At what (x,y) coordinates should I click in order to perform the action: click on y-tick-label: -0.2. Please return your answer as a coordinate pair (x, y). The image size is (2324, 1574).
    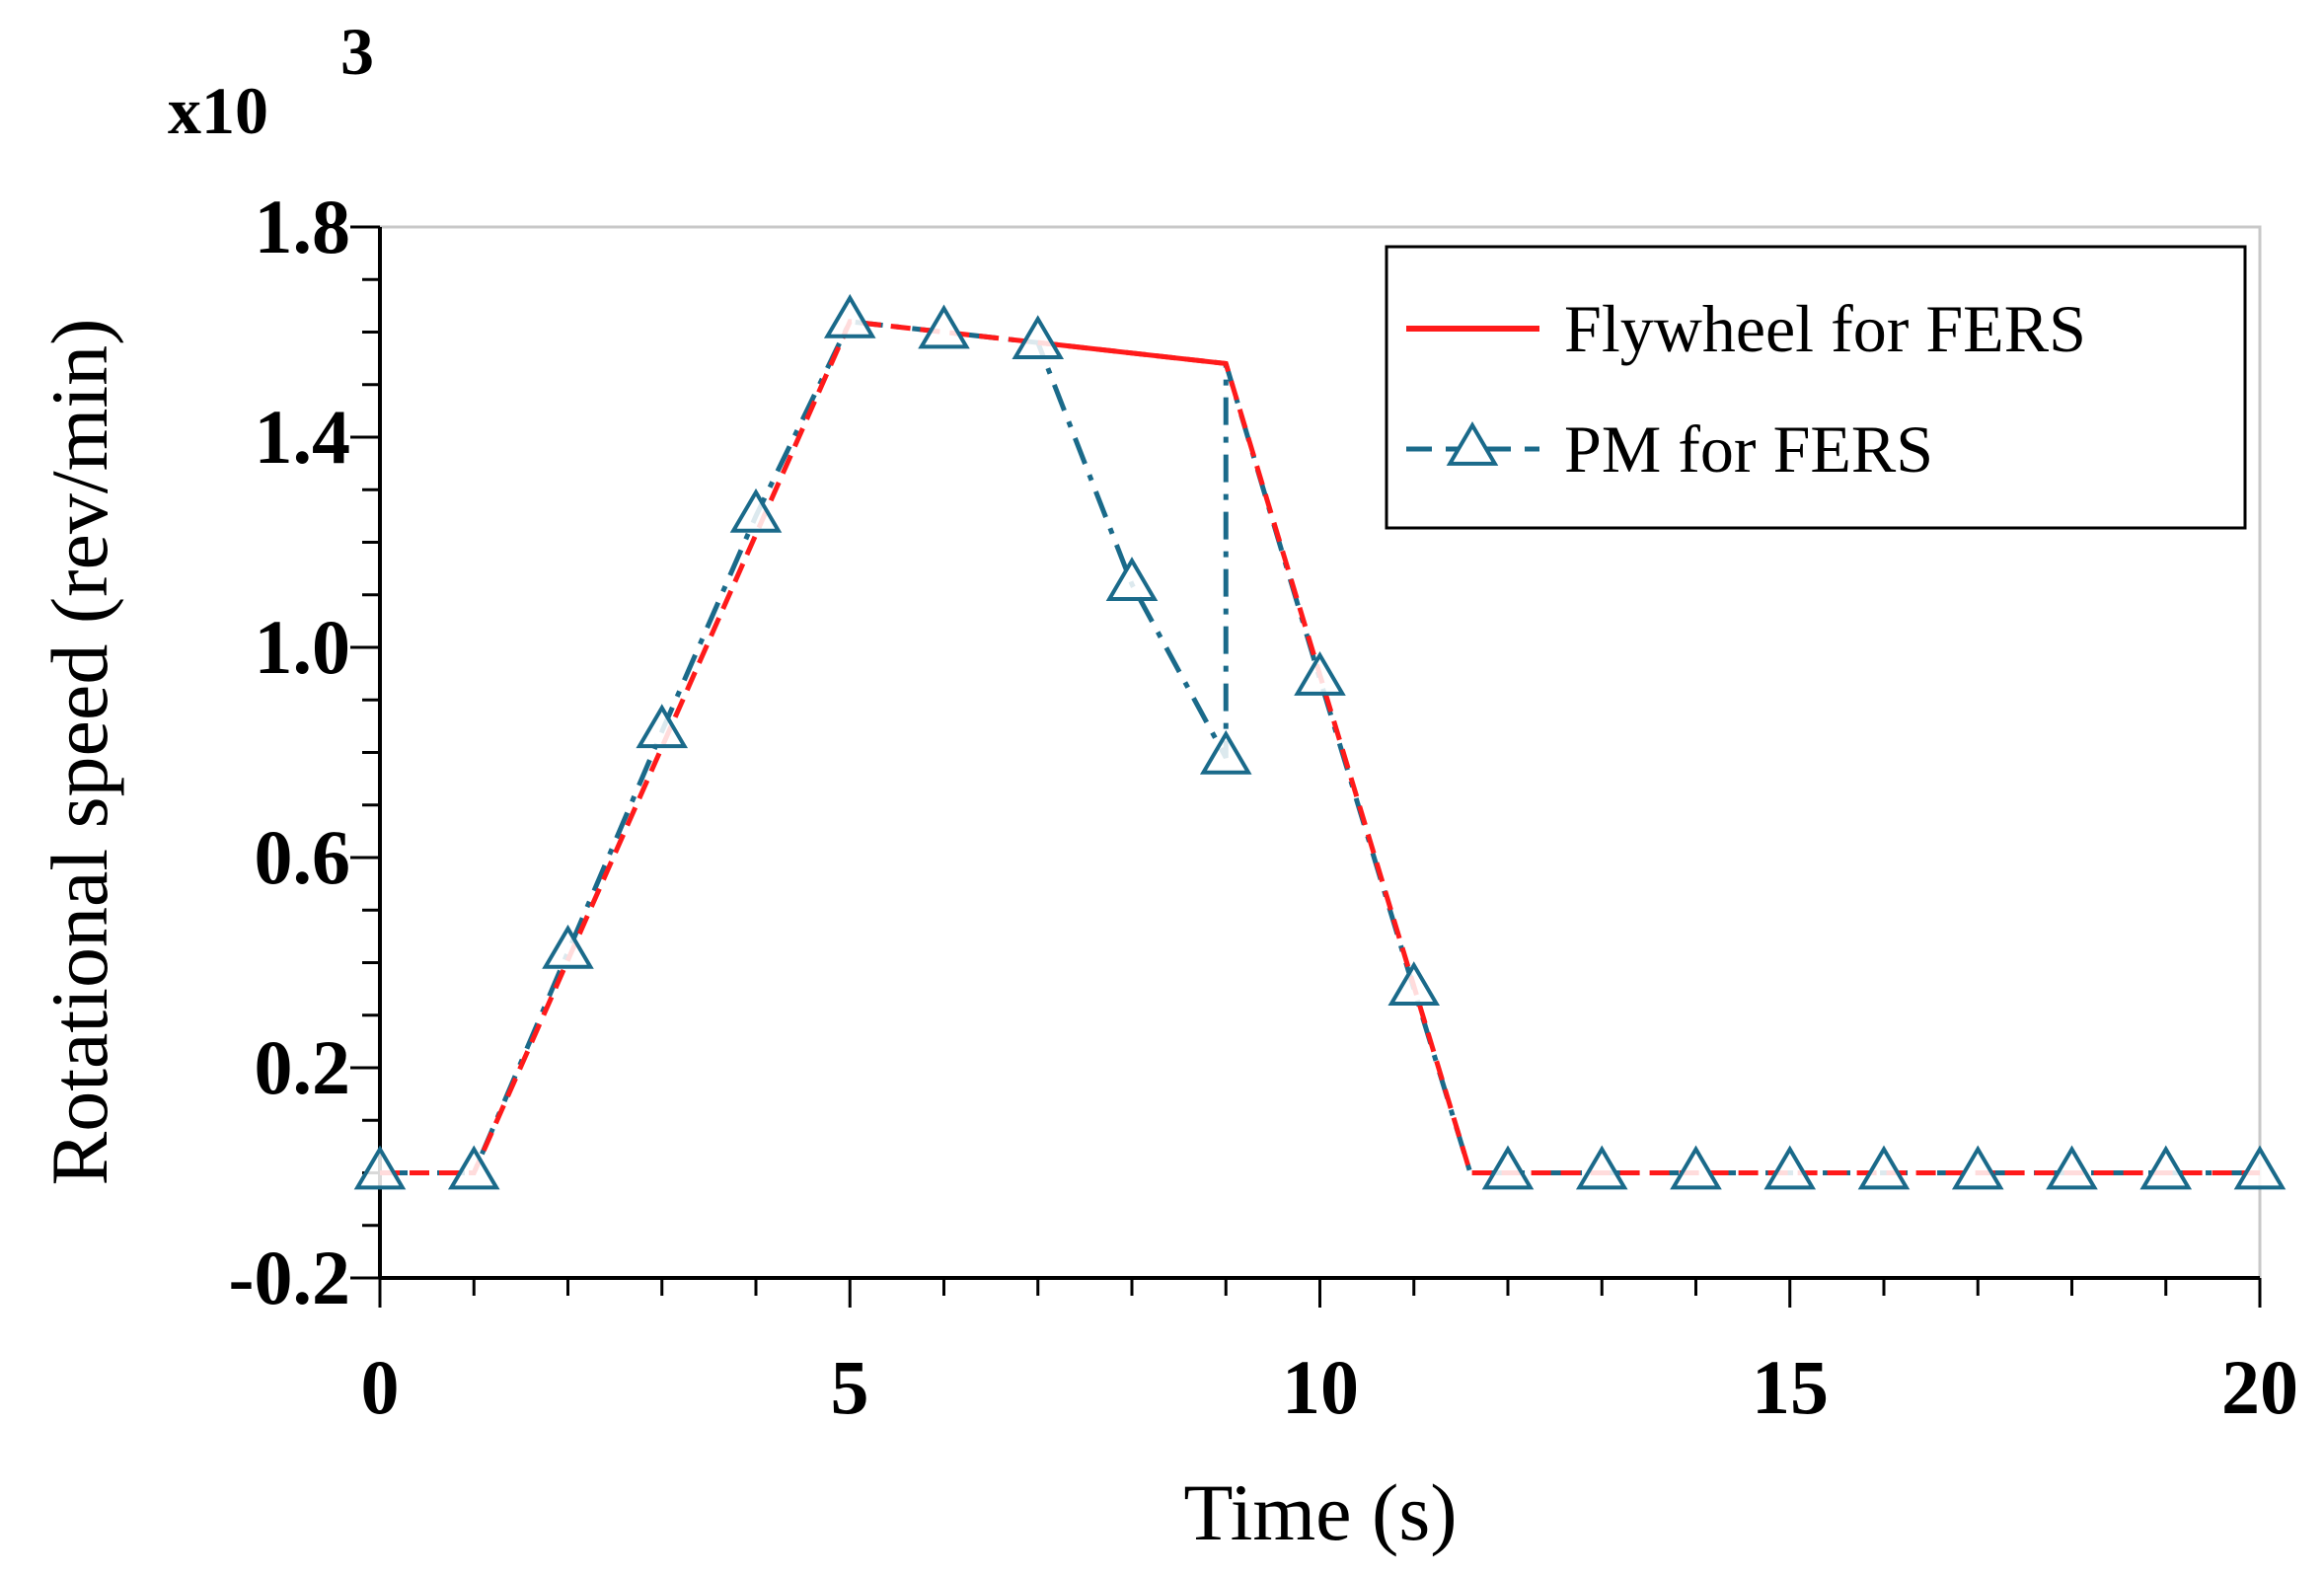
    Looking at the image, I should click on (290, 1277).